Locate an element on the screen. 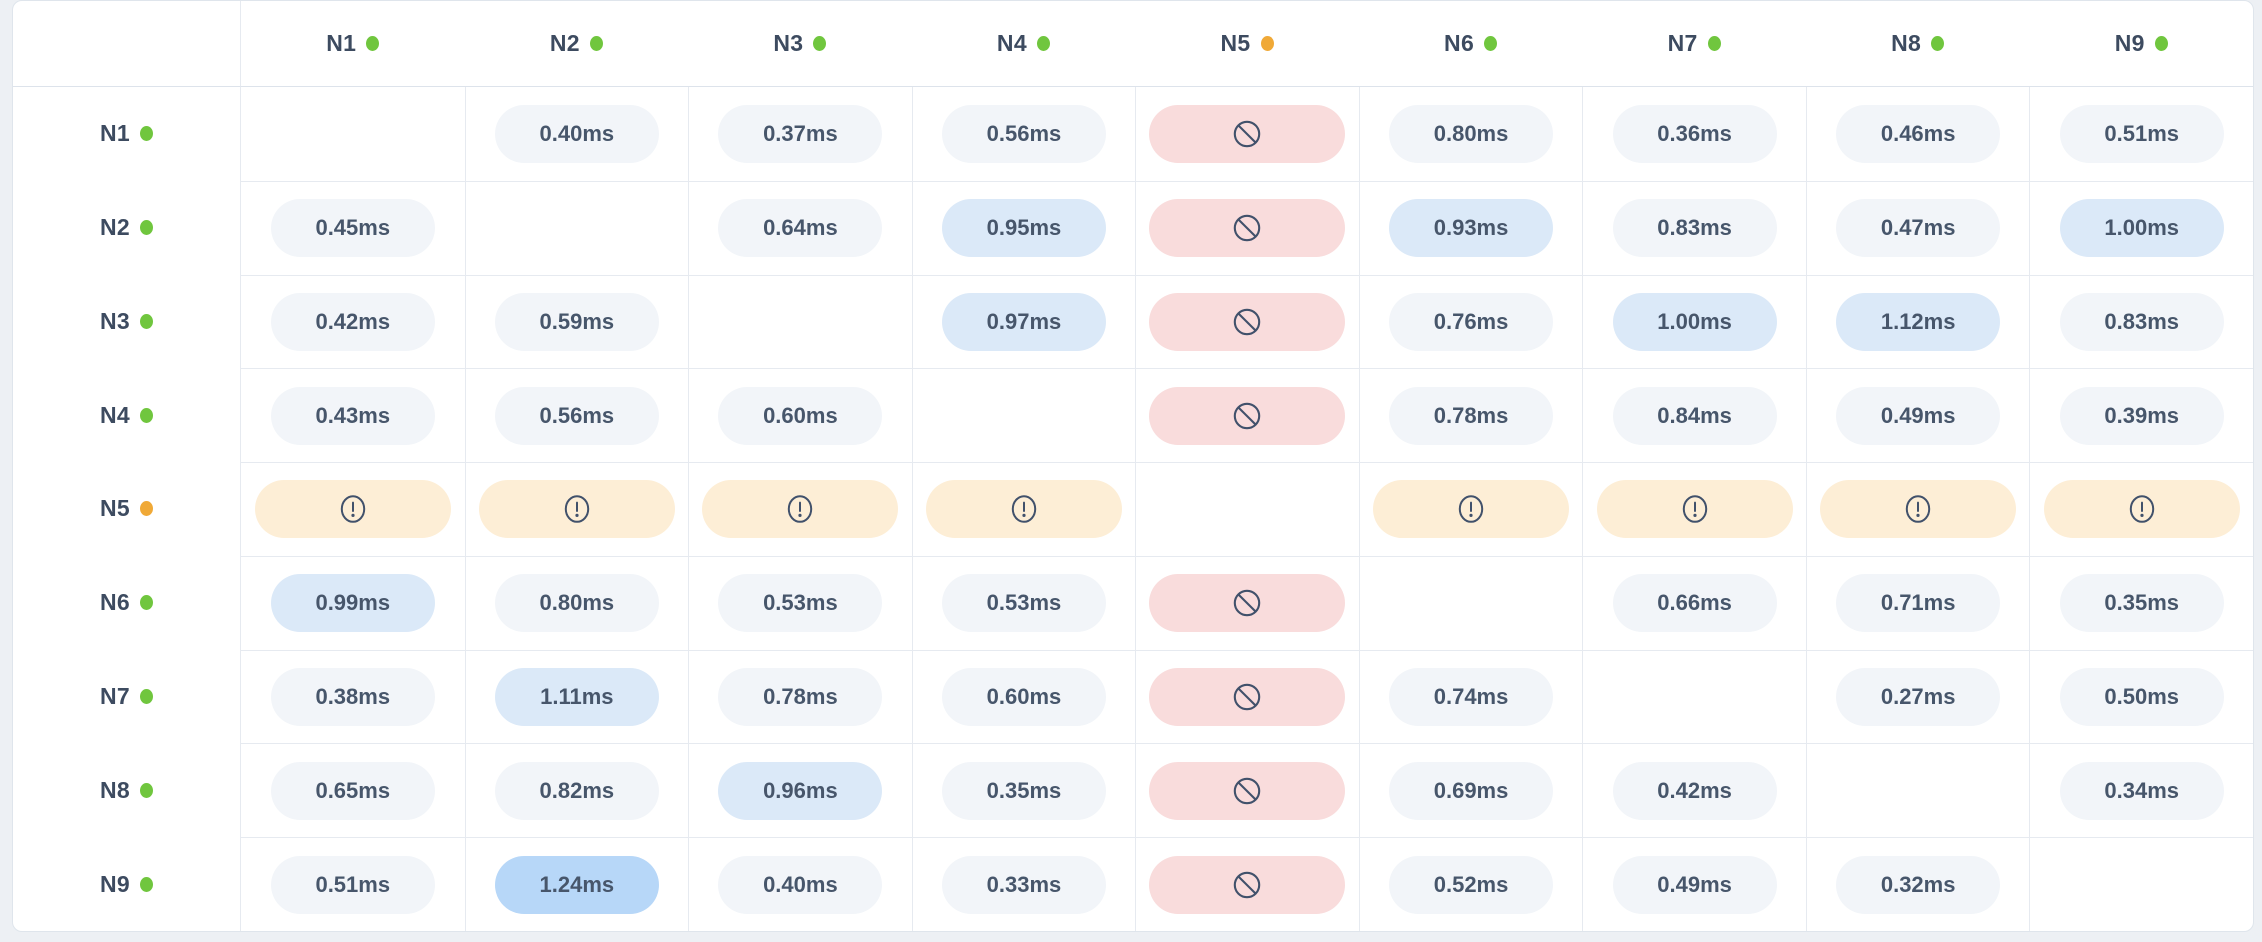 Image resolution: width=2262 pixels, height=942 pixels. latency-pill: 0.64ms is located at coordinates (800, 228).